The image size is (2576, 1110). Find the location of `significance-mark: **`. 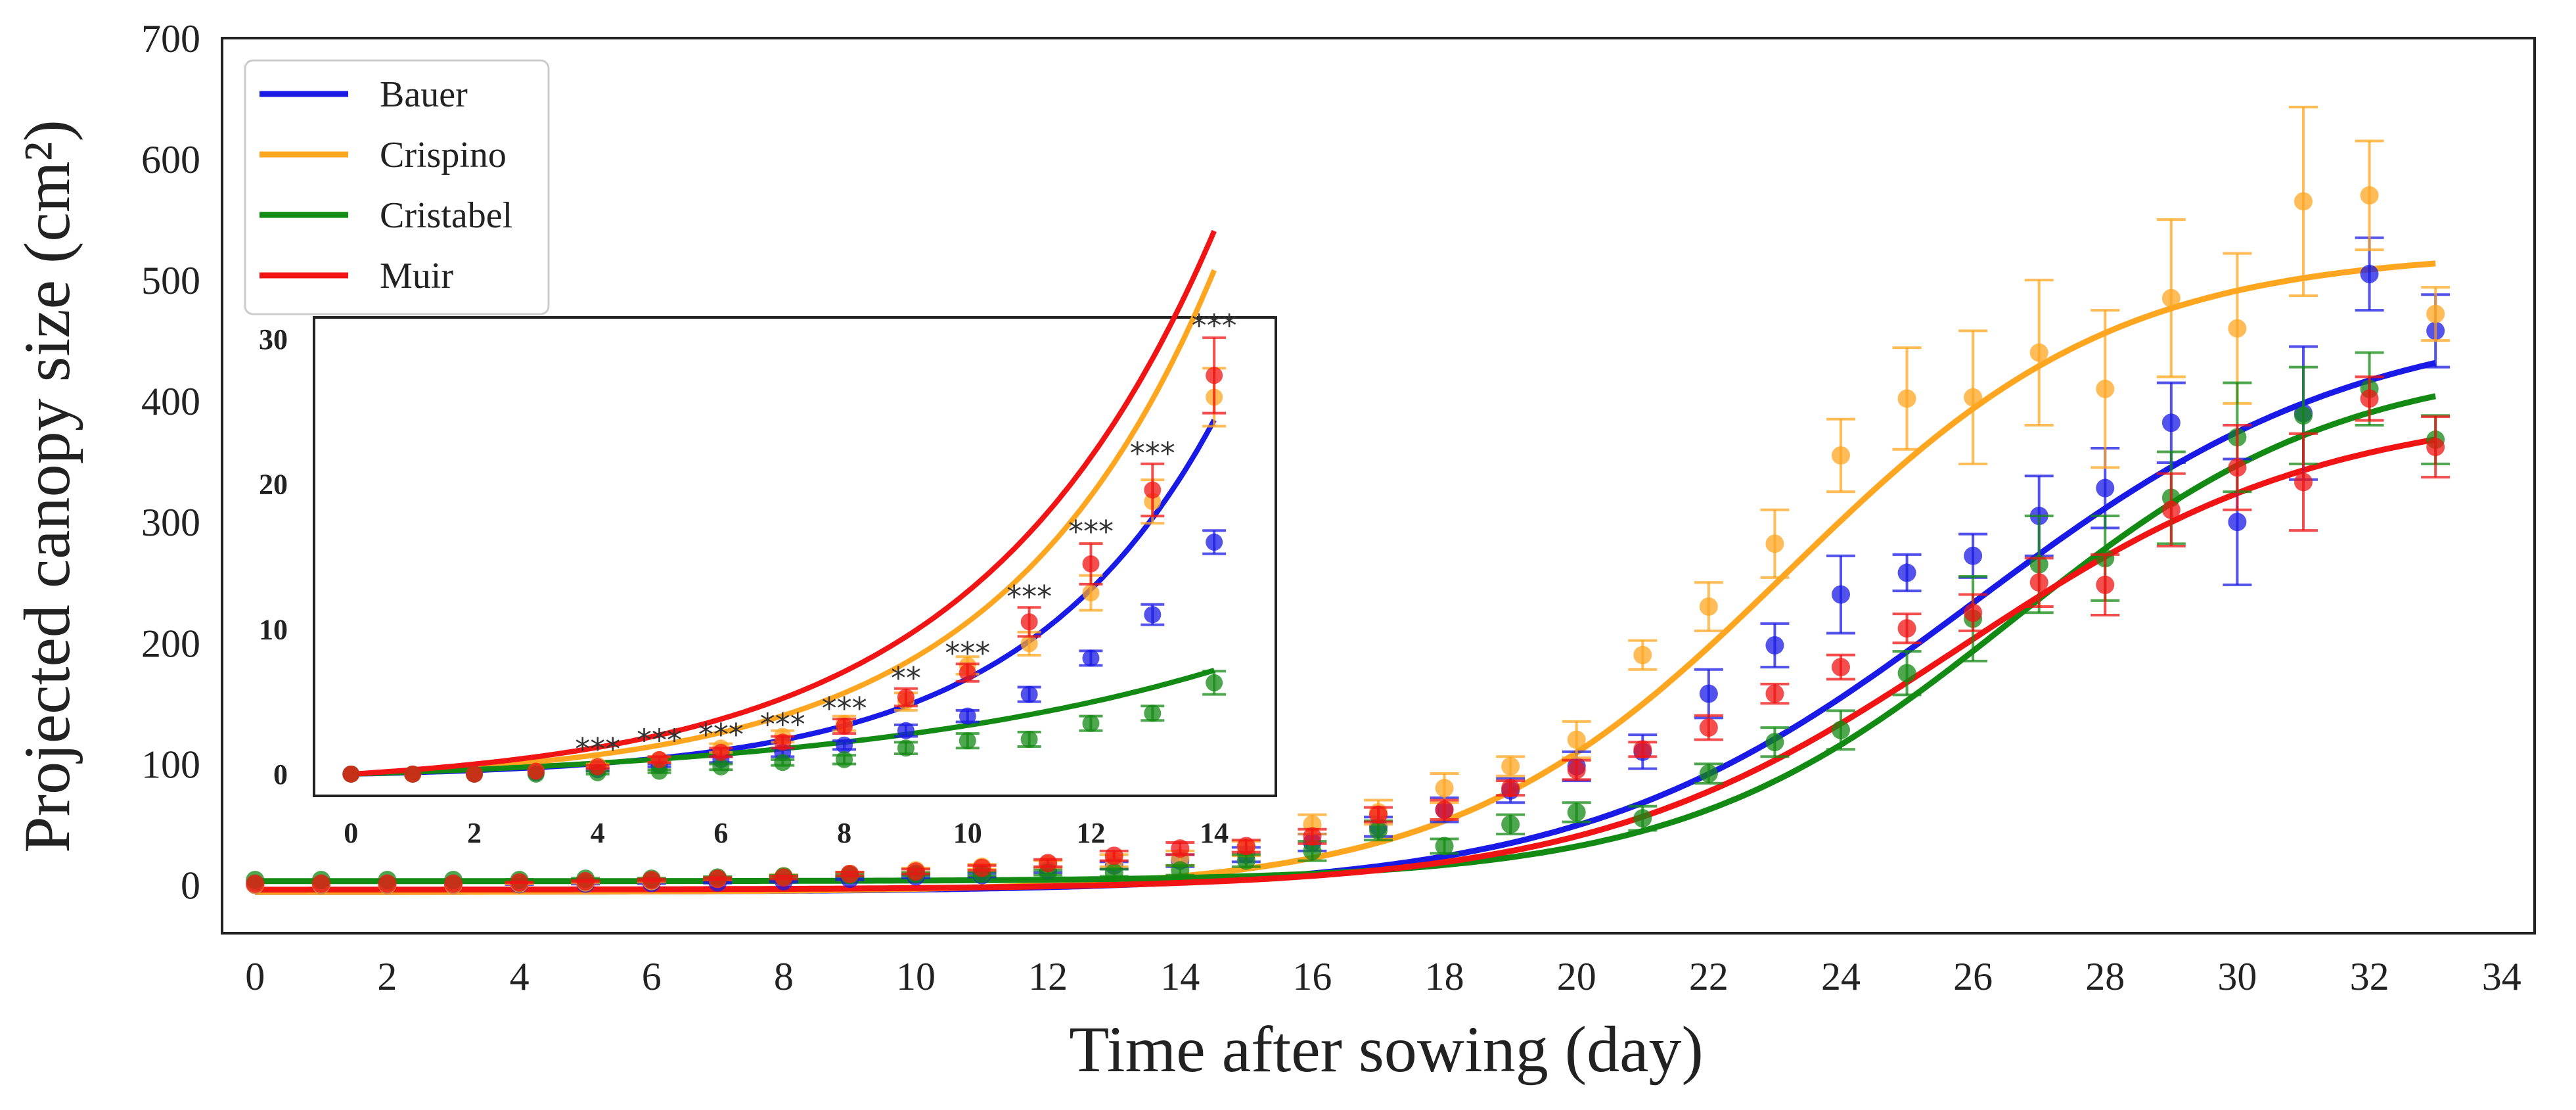

significance-mark: ** is located at coordinates (906, 678).